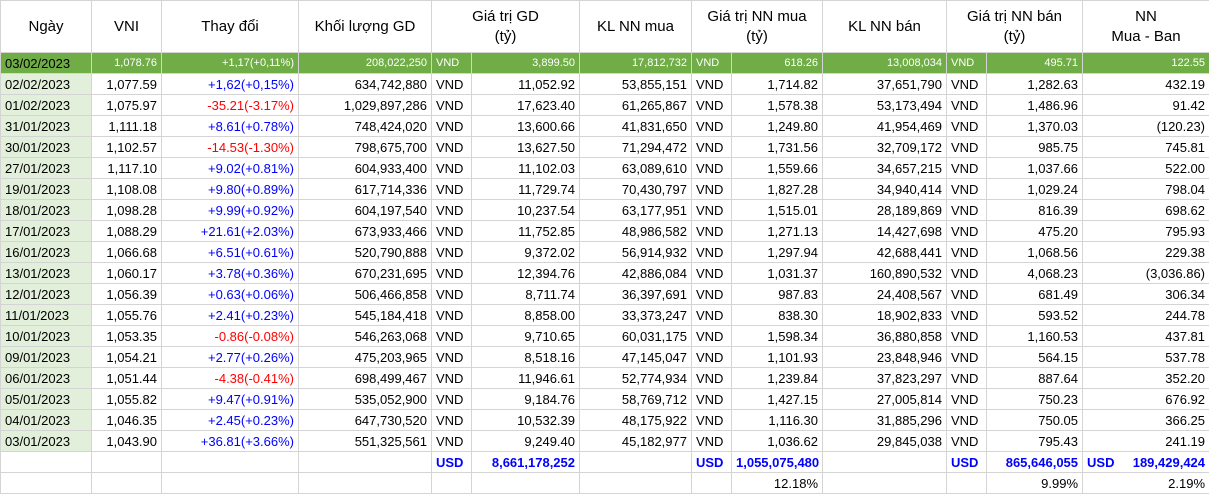 This screenshot has height=494, width=1209. Describe the element at coordinates (1146, 84) in the screenshot. I see `cell-net: 432.19` at that location.